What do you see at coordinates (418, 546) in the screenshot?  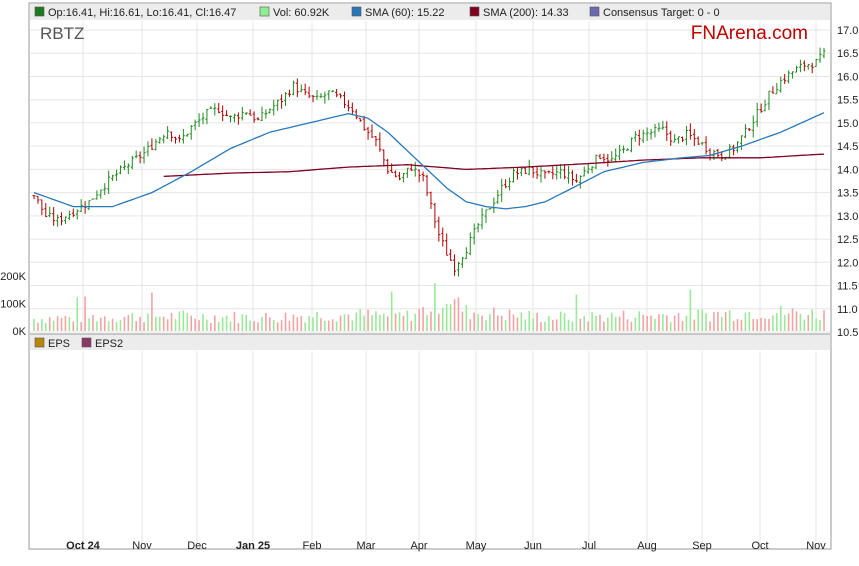 I see `time-tick-label: Apr` at bounding box center [418, 546].